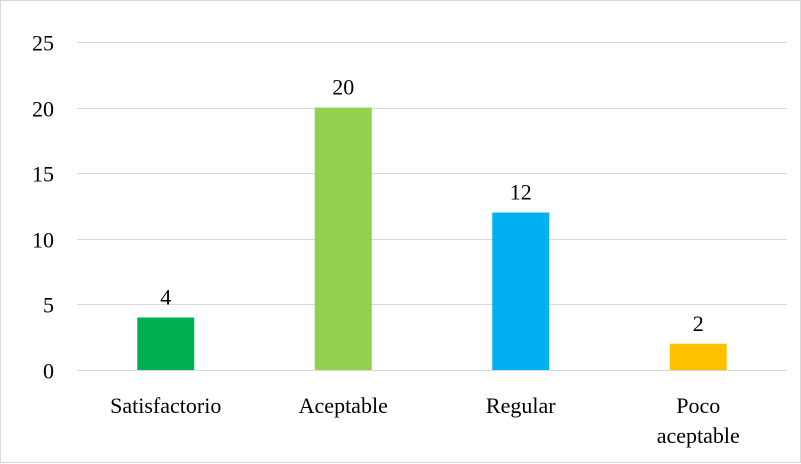  Describe the element at coordinates (343, 87) in the screenshot. I see `data-label: 20` at that location.